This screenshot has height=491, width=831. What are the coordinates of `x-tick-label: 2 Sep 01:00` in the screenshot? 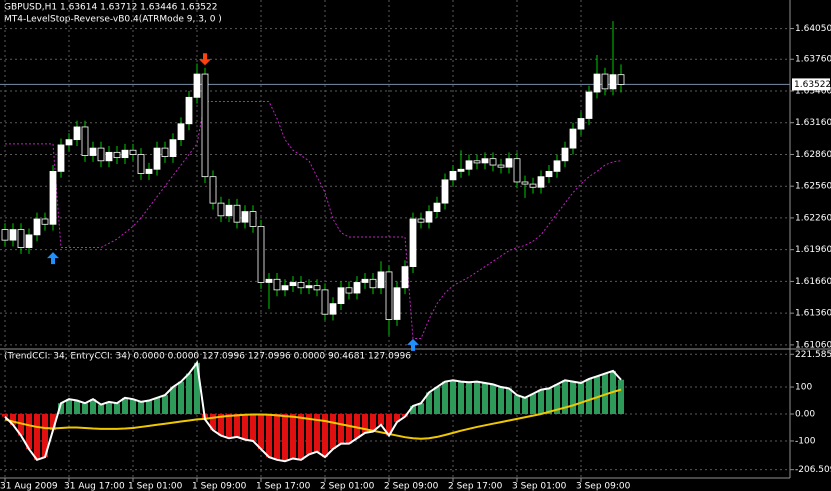 It's located at (347, 486).